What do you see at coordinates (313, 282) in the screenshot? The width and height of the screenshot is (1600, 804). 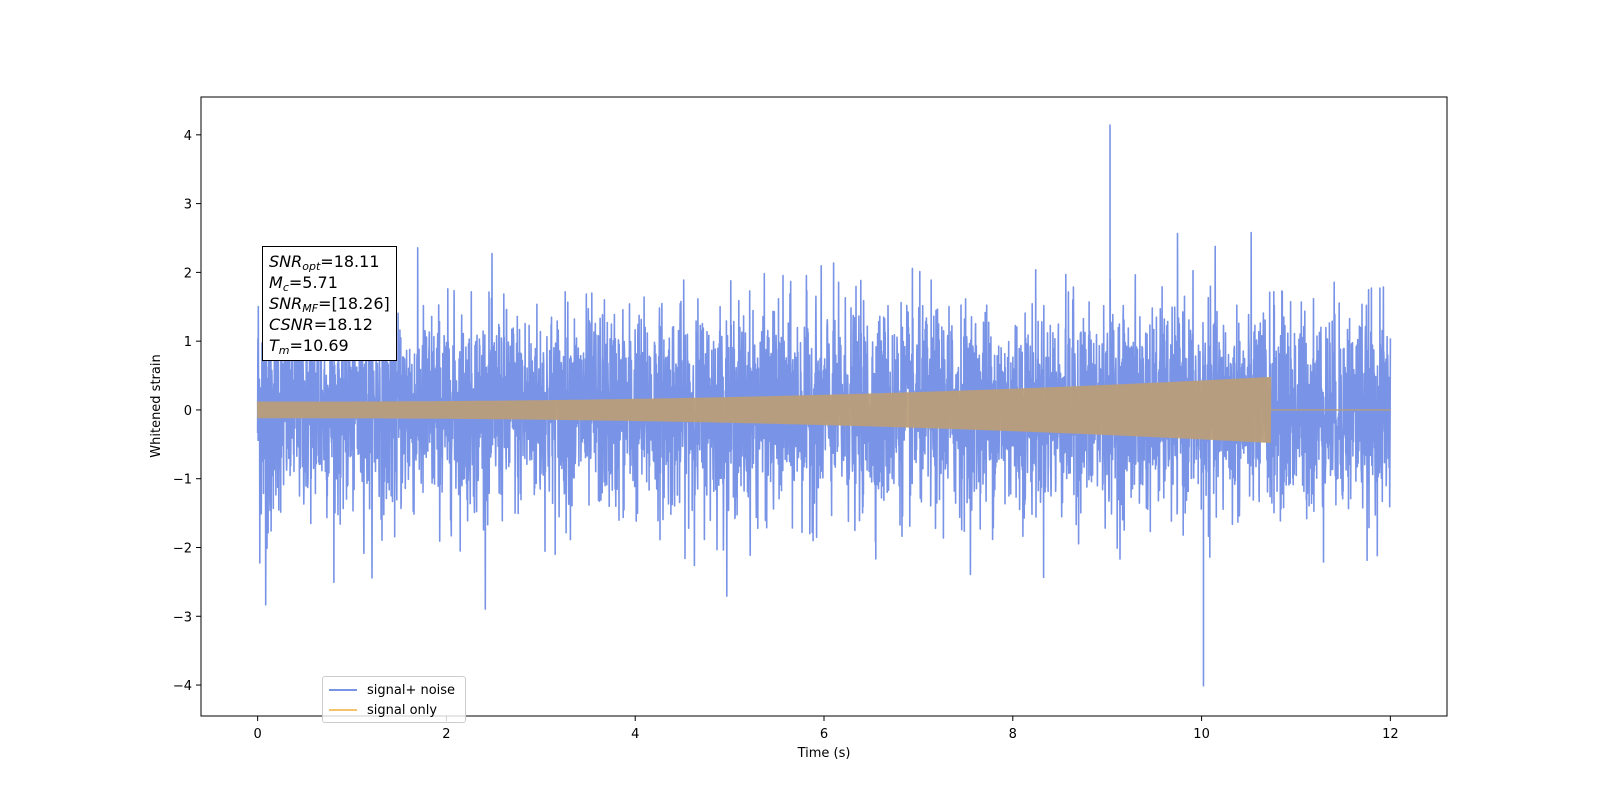 I see `annotation-value: =5.71` at bounding box center [313, 282].